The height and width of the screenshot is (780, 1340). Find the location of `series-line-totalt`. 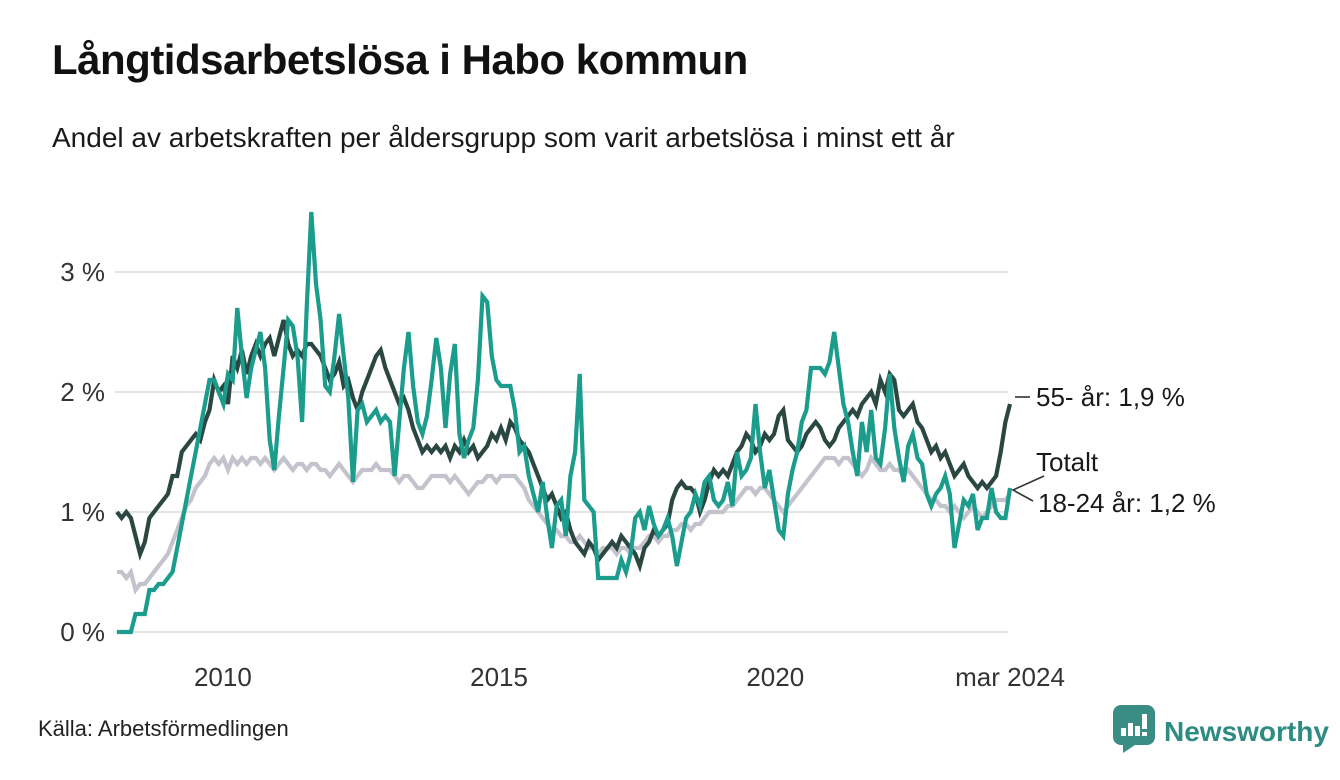

series-line-totalt is located at coordinates (564, 524).